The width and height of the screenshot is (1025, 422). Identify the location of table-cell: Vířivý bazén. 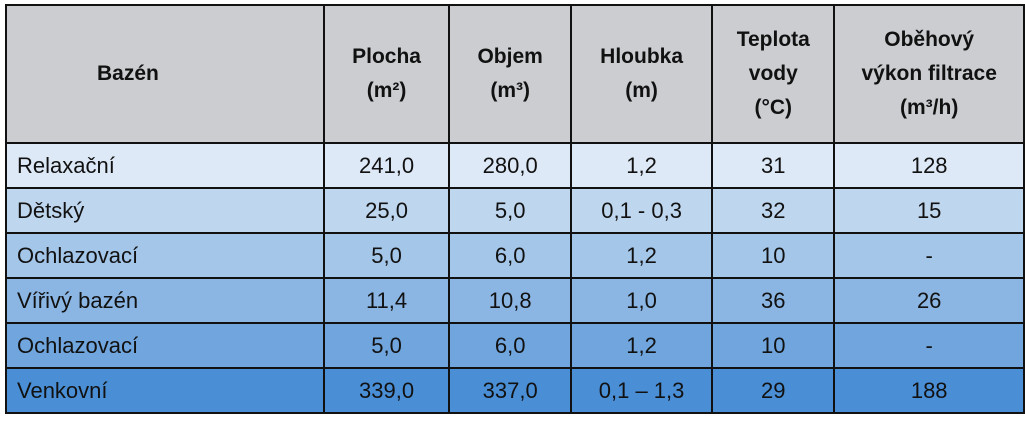
(165, 300).